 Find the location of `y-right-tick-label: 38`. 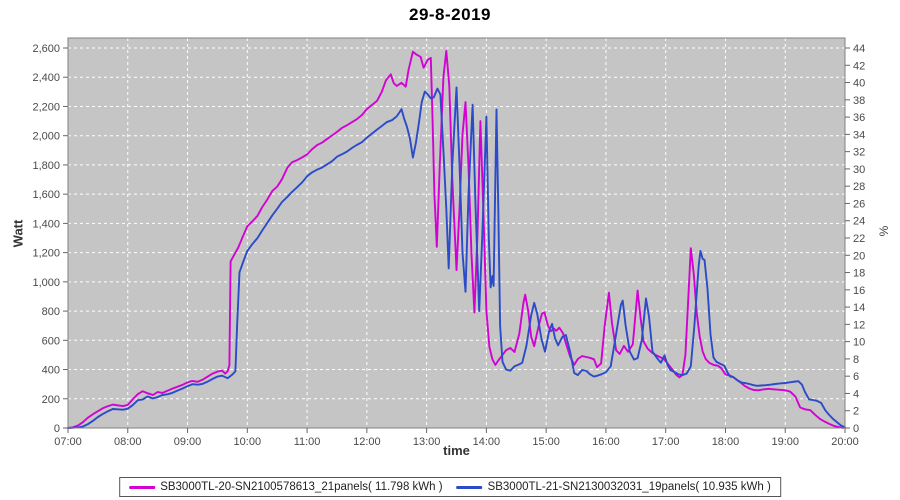

y-right-tick-label: 38 is located at coordinates (859, 101).